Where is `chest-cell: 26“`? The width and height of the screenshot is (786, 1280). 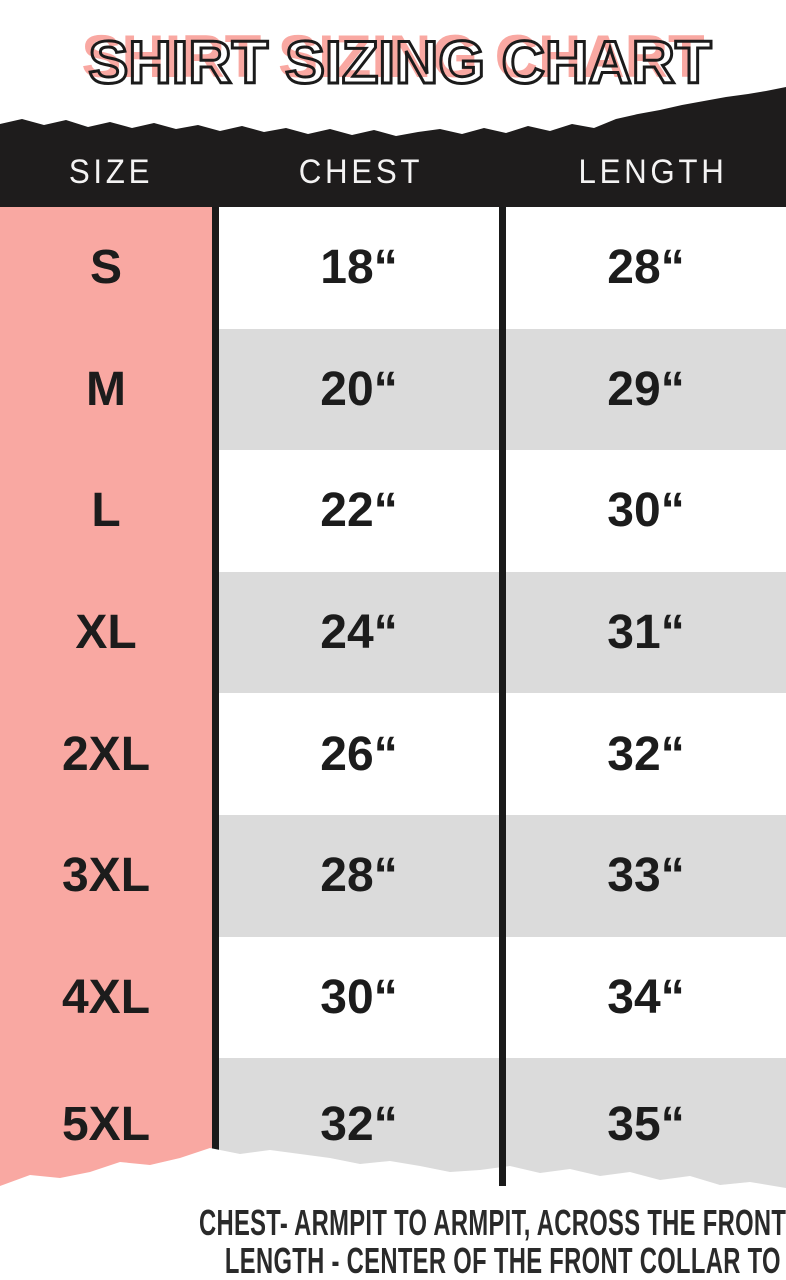
chest-cell: 26“ is located at coordinates (359, 754).